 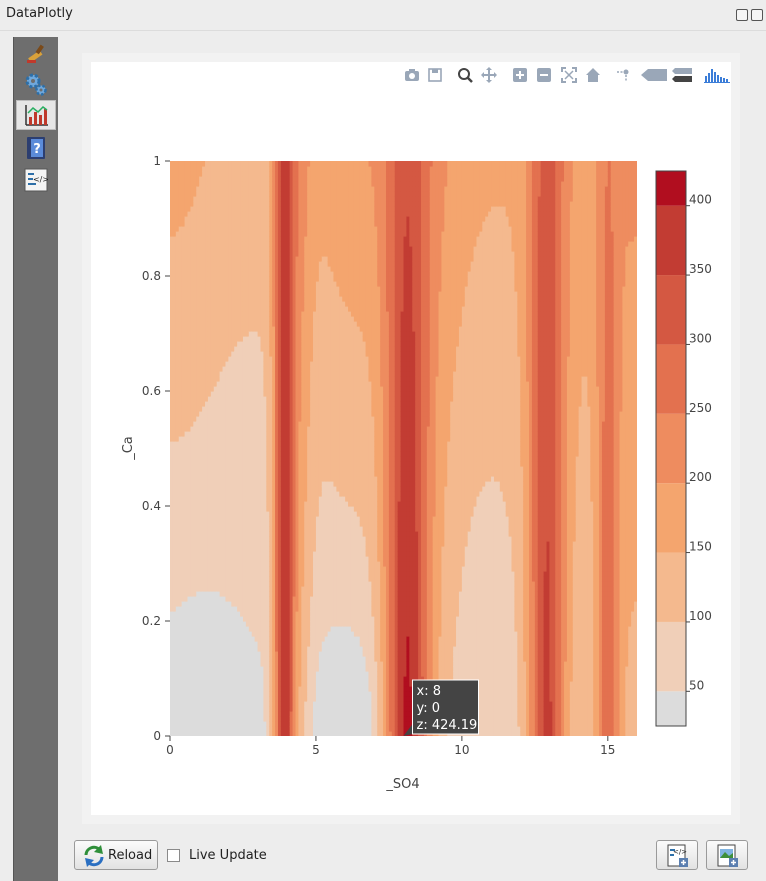 What do you see at coordinates (170, 750) in the screenshot?
I see `x-tick-label: 0` at bounding box center [170, 750].